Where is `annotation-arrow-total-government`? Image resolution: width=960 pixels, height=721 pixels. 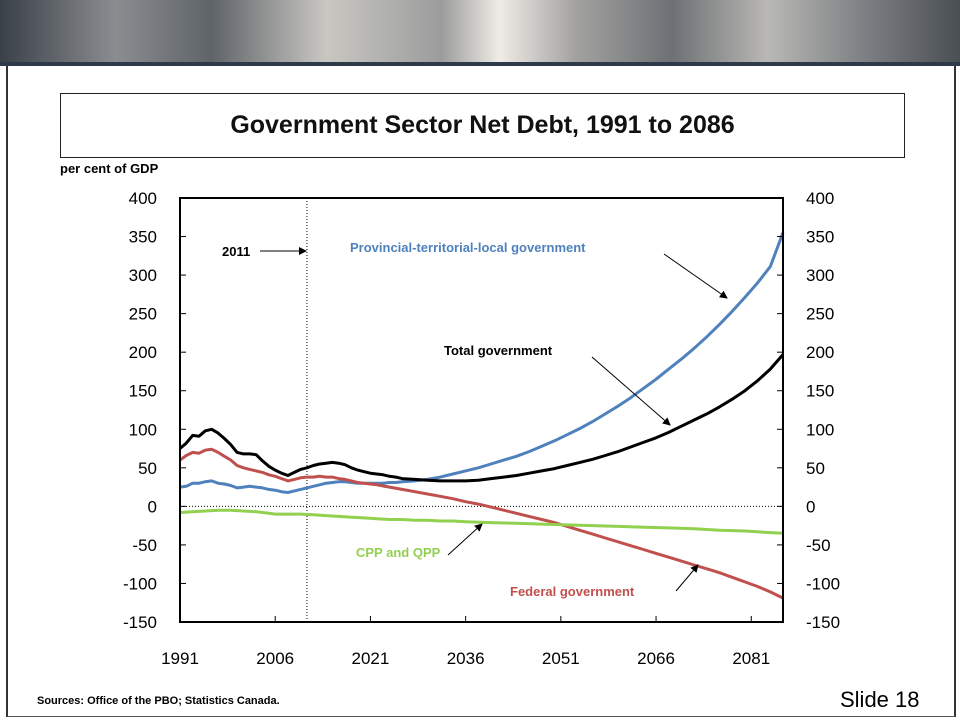
annotation-arrow-total-government is located at coordinates (631, 391).